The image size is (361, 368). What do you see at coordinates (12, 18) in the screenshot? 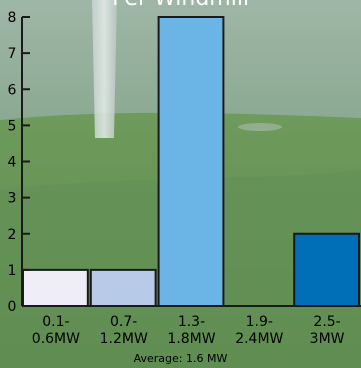
I see `y-tick-label-8: 8` at bounding box center [12, 18].